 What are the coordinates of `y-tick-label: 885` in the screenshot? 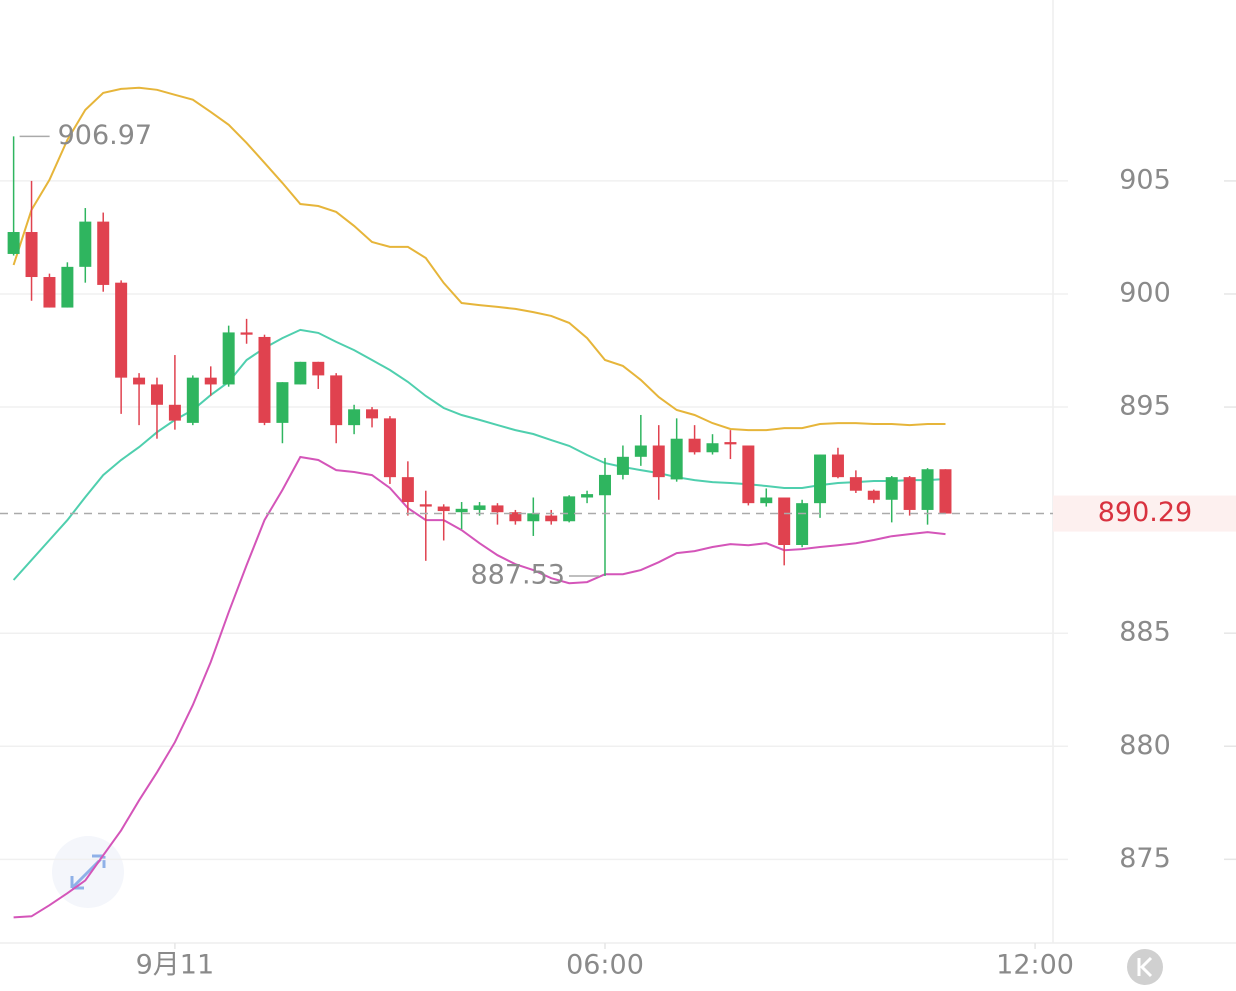 It's located at (1145, 632).